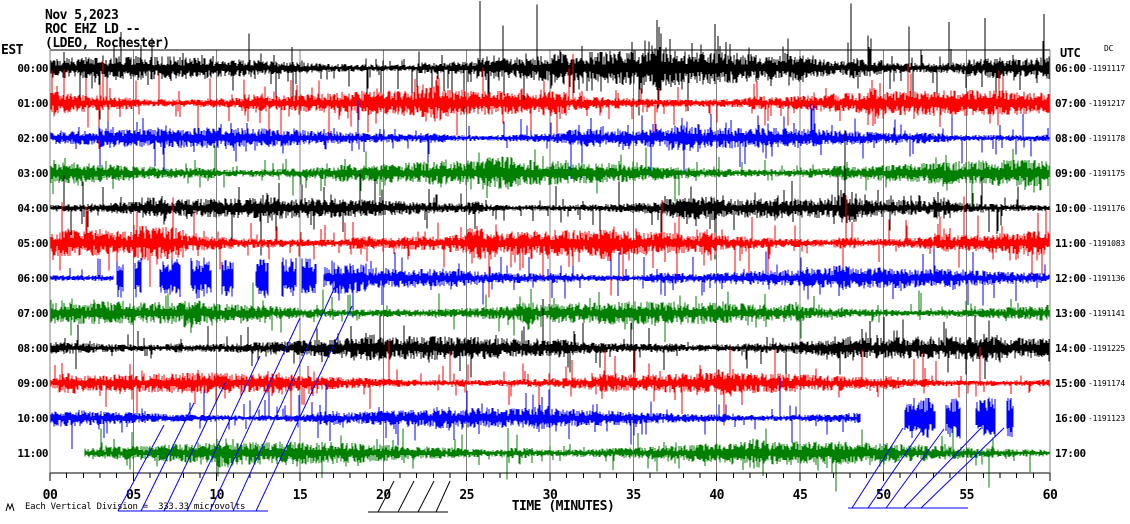 This screenshot has width=1130, height=524. I want to click on utc-hour-label: 12:00, so click(1070, 278).